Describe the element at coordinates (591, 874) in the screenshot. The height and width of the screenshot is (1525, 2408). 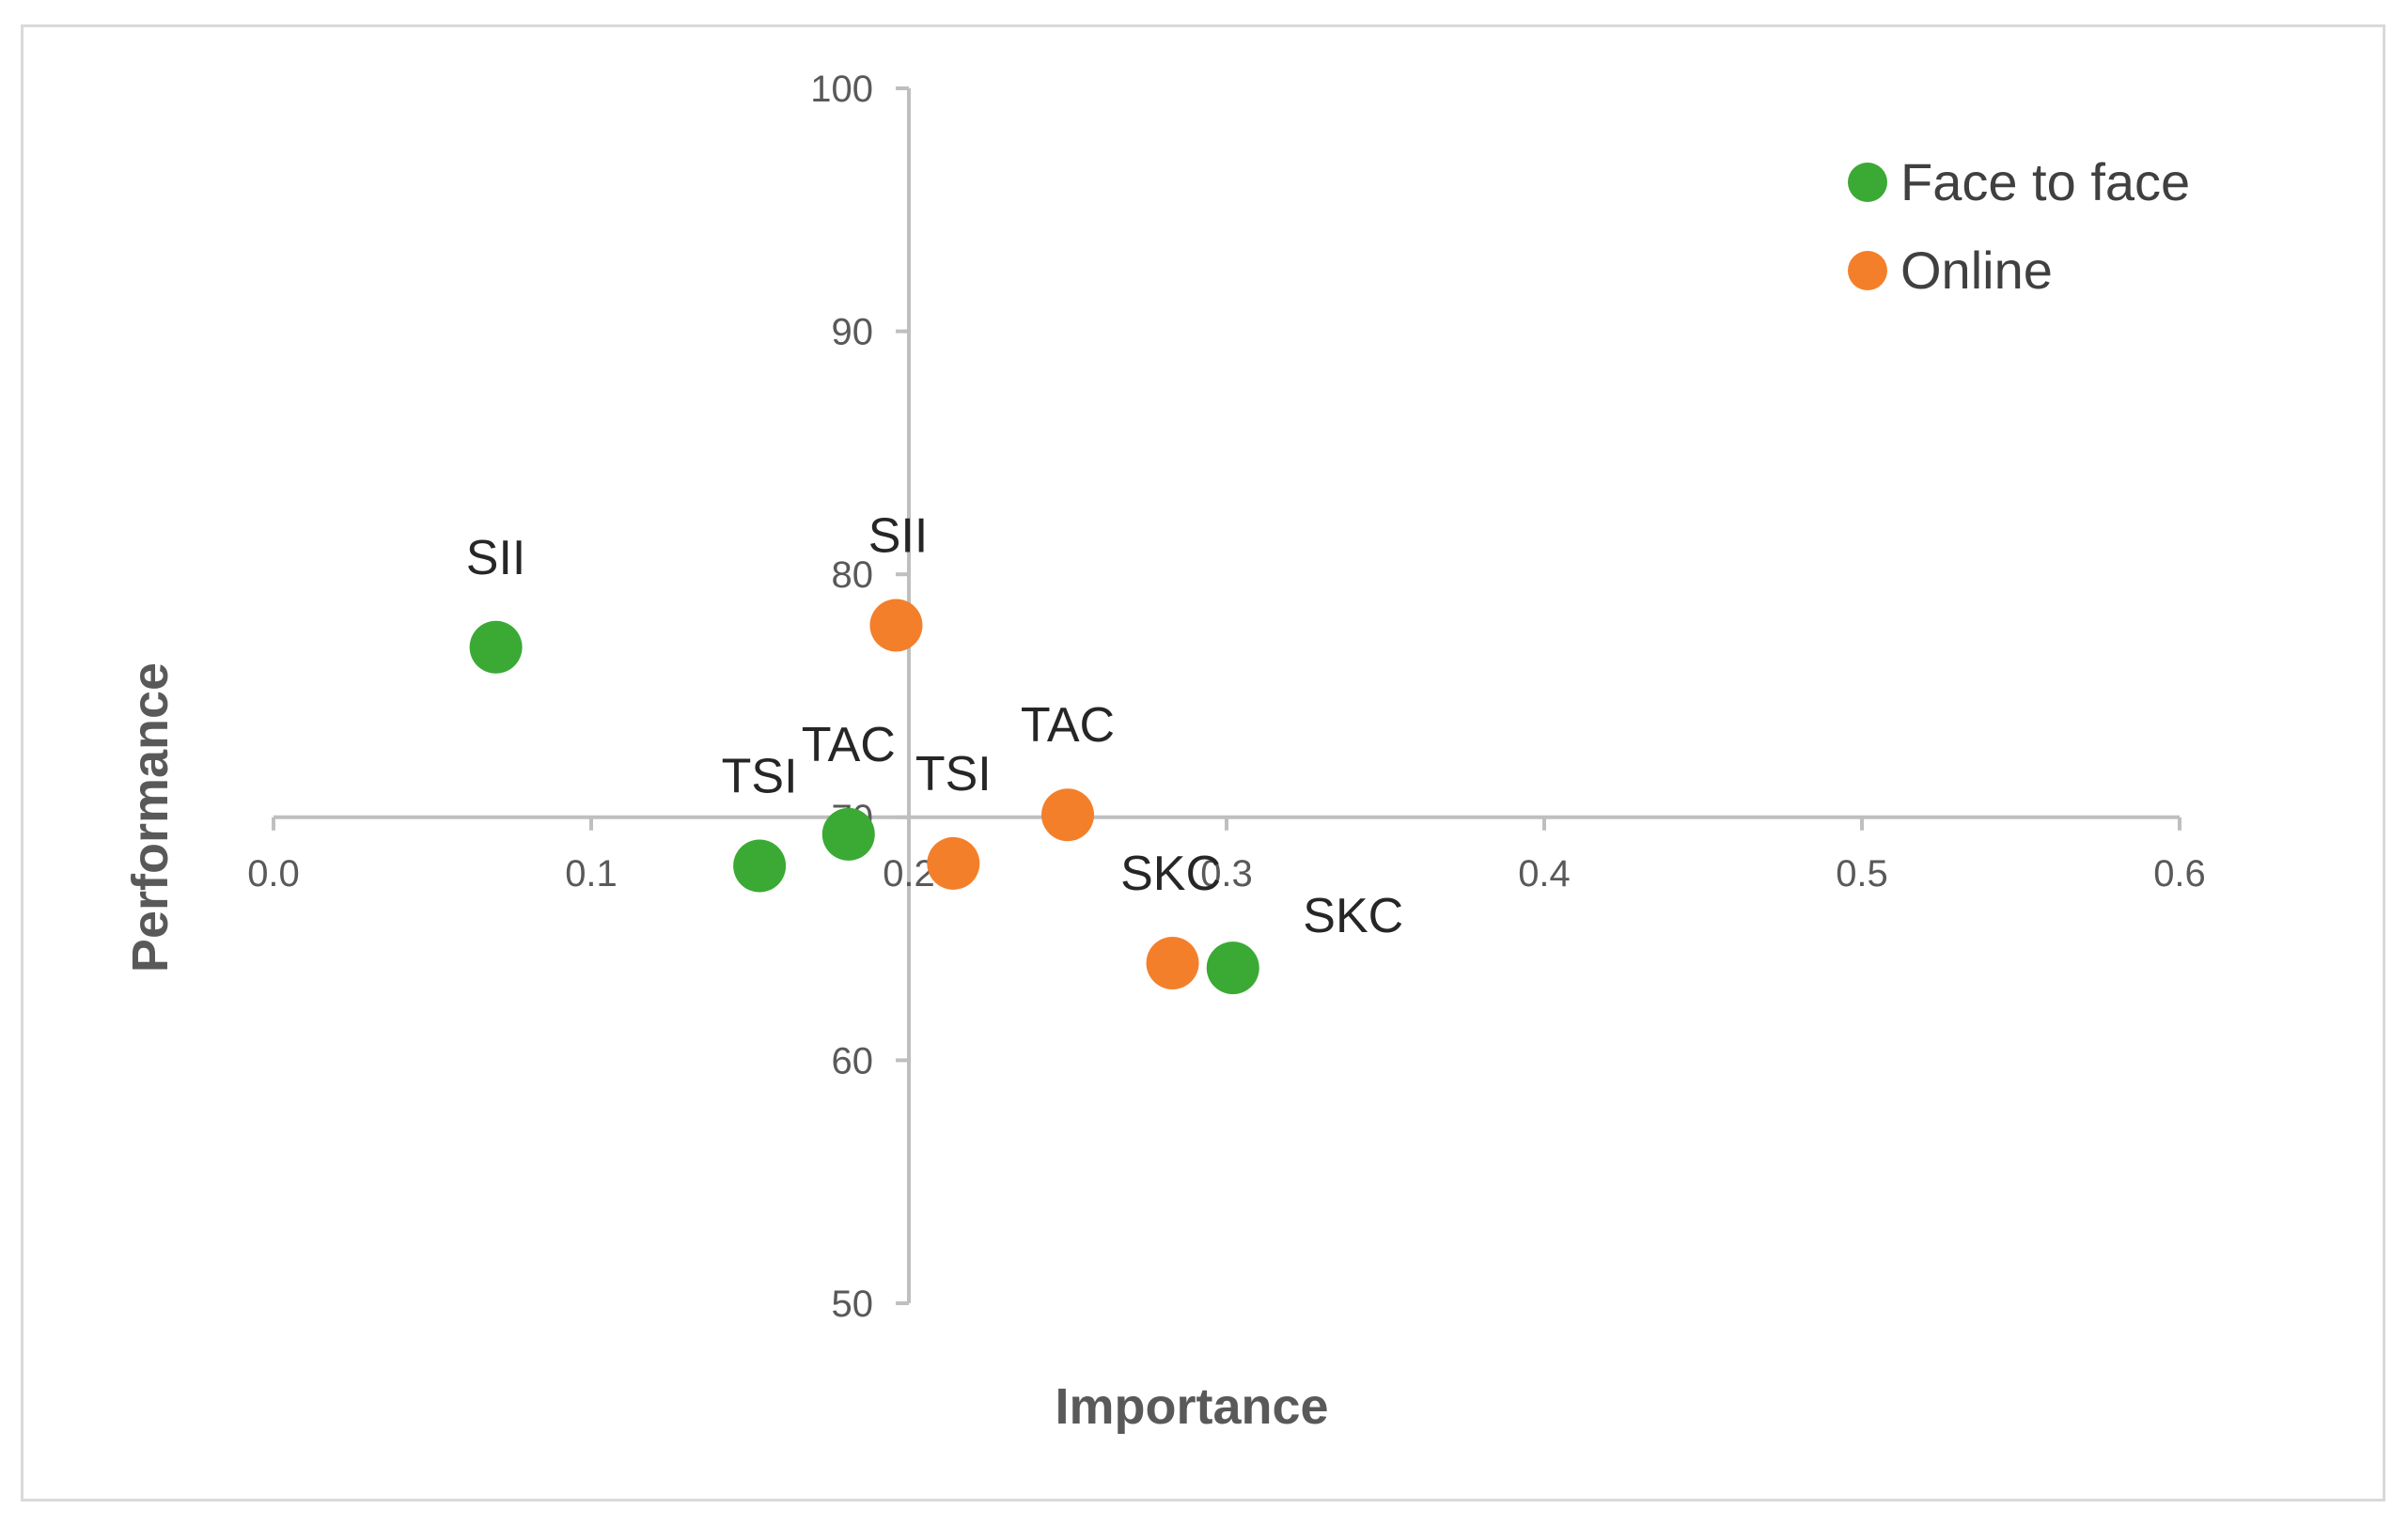
I see `x-tick-label: 0.1` at that location.